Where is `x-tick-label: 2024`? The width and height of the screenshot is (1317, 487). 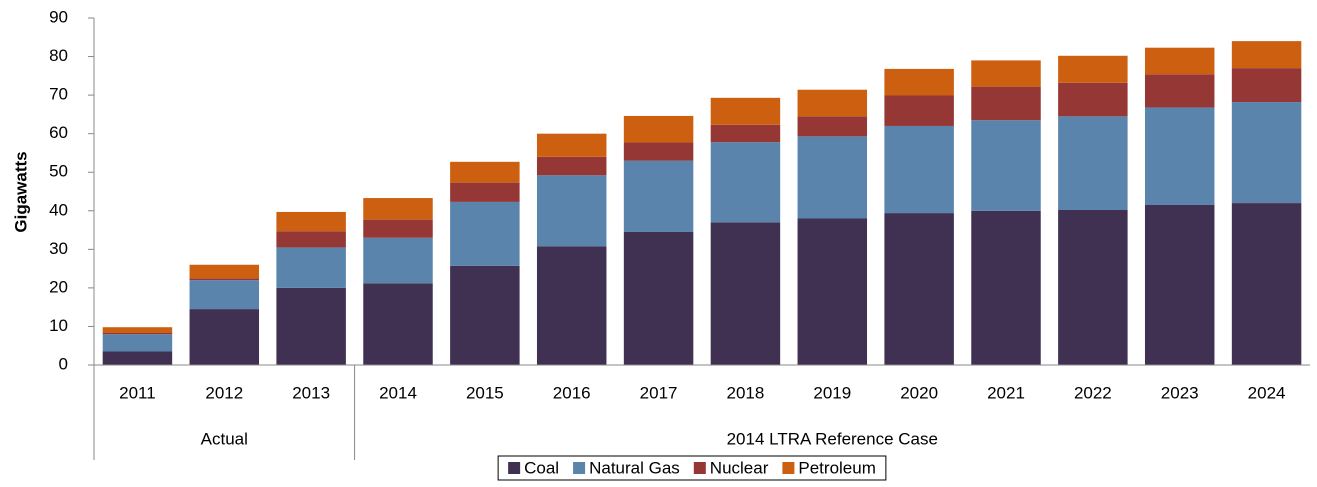
x-tick-label: 2024 is located at coordinates (1267, 392).